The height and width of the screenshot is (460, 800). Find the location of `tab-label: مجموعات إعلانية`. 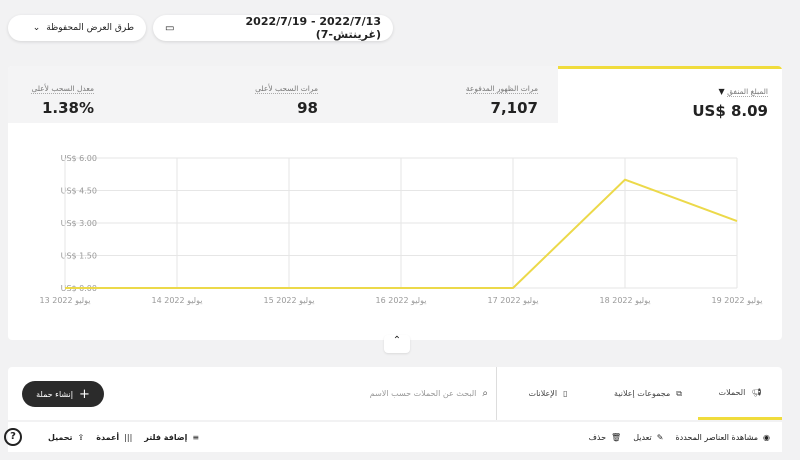

tab-label: مجموعات إعلانية is located at coordinates (642, 393).